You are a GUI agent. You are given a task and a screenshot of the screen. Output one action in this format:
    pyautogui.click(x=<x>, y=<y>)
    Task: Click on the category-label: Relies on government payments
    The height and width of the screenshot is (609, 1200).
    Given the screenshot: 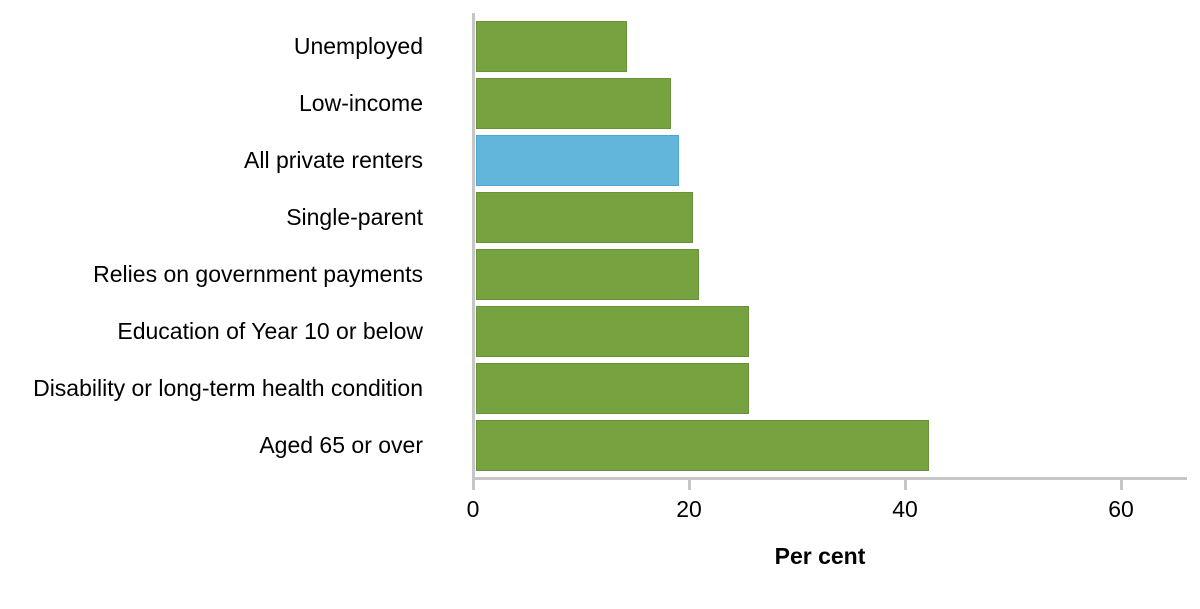 What is the action you would take?
    pyautogui.click(x=258, y=274)
    